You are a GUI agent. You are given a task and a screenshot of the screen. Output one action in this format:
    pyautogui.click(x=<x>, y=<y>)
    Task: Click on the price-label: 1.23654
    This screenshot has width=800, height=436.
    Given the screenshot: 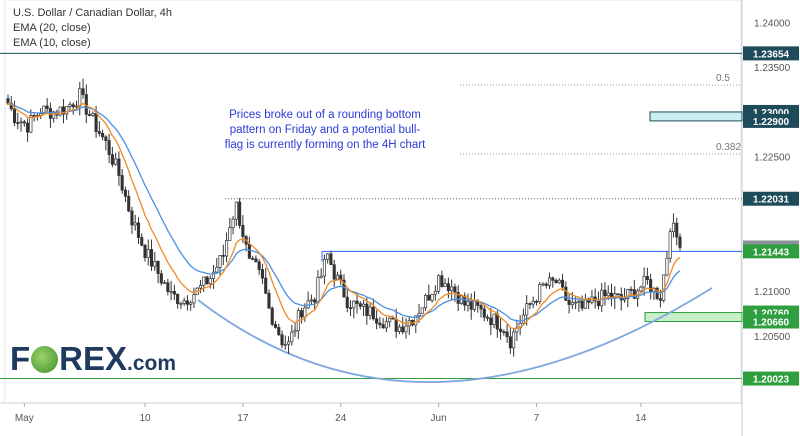 What is the action you would take?
    pyautogui.click(x=771, y=54)
    